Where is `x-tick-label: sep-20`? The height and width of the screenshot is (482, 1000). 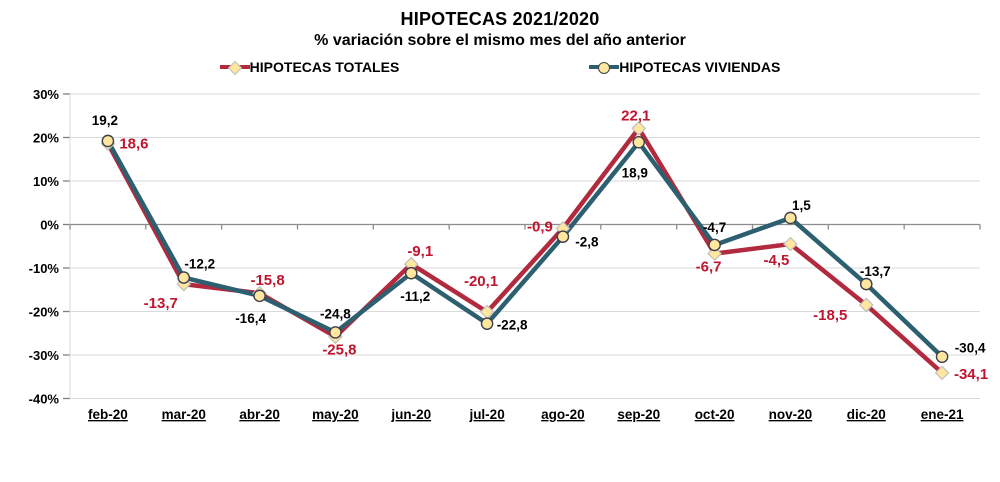
x-tick-label: sep-20 is located at coordinates (638, 414).